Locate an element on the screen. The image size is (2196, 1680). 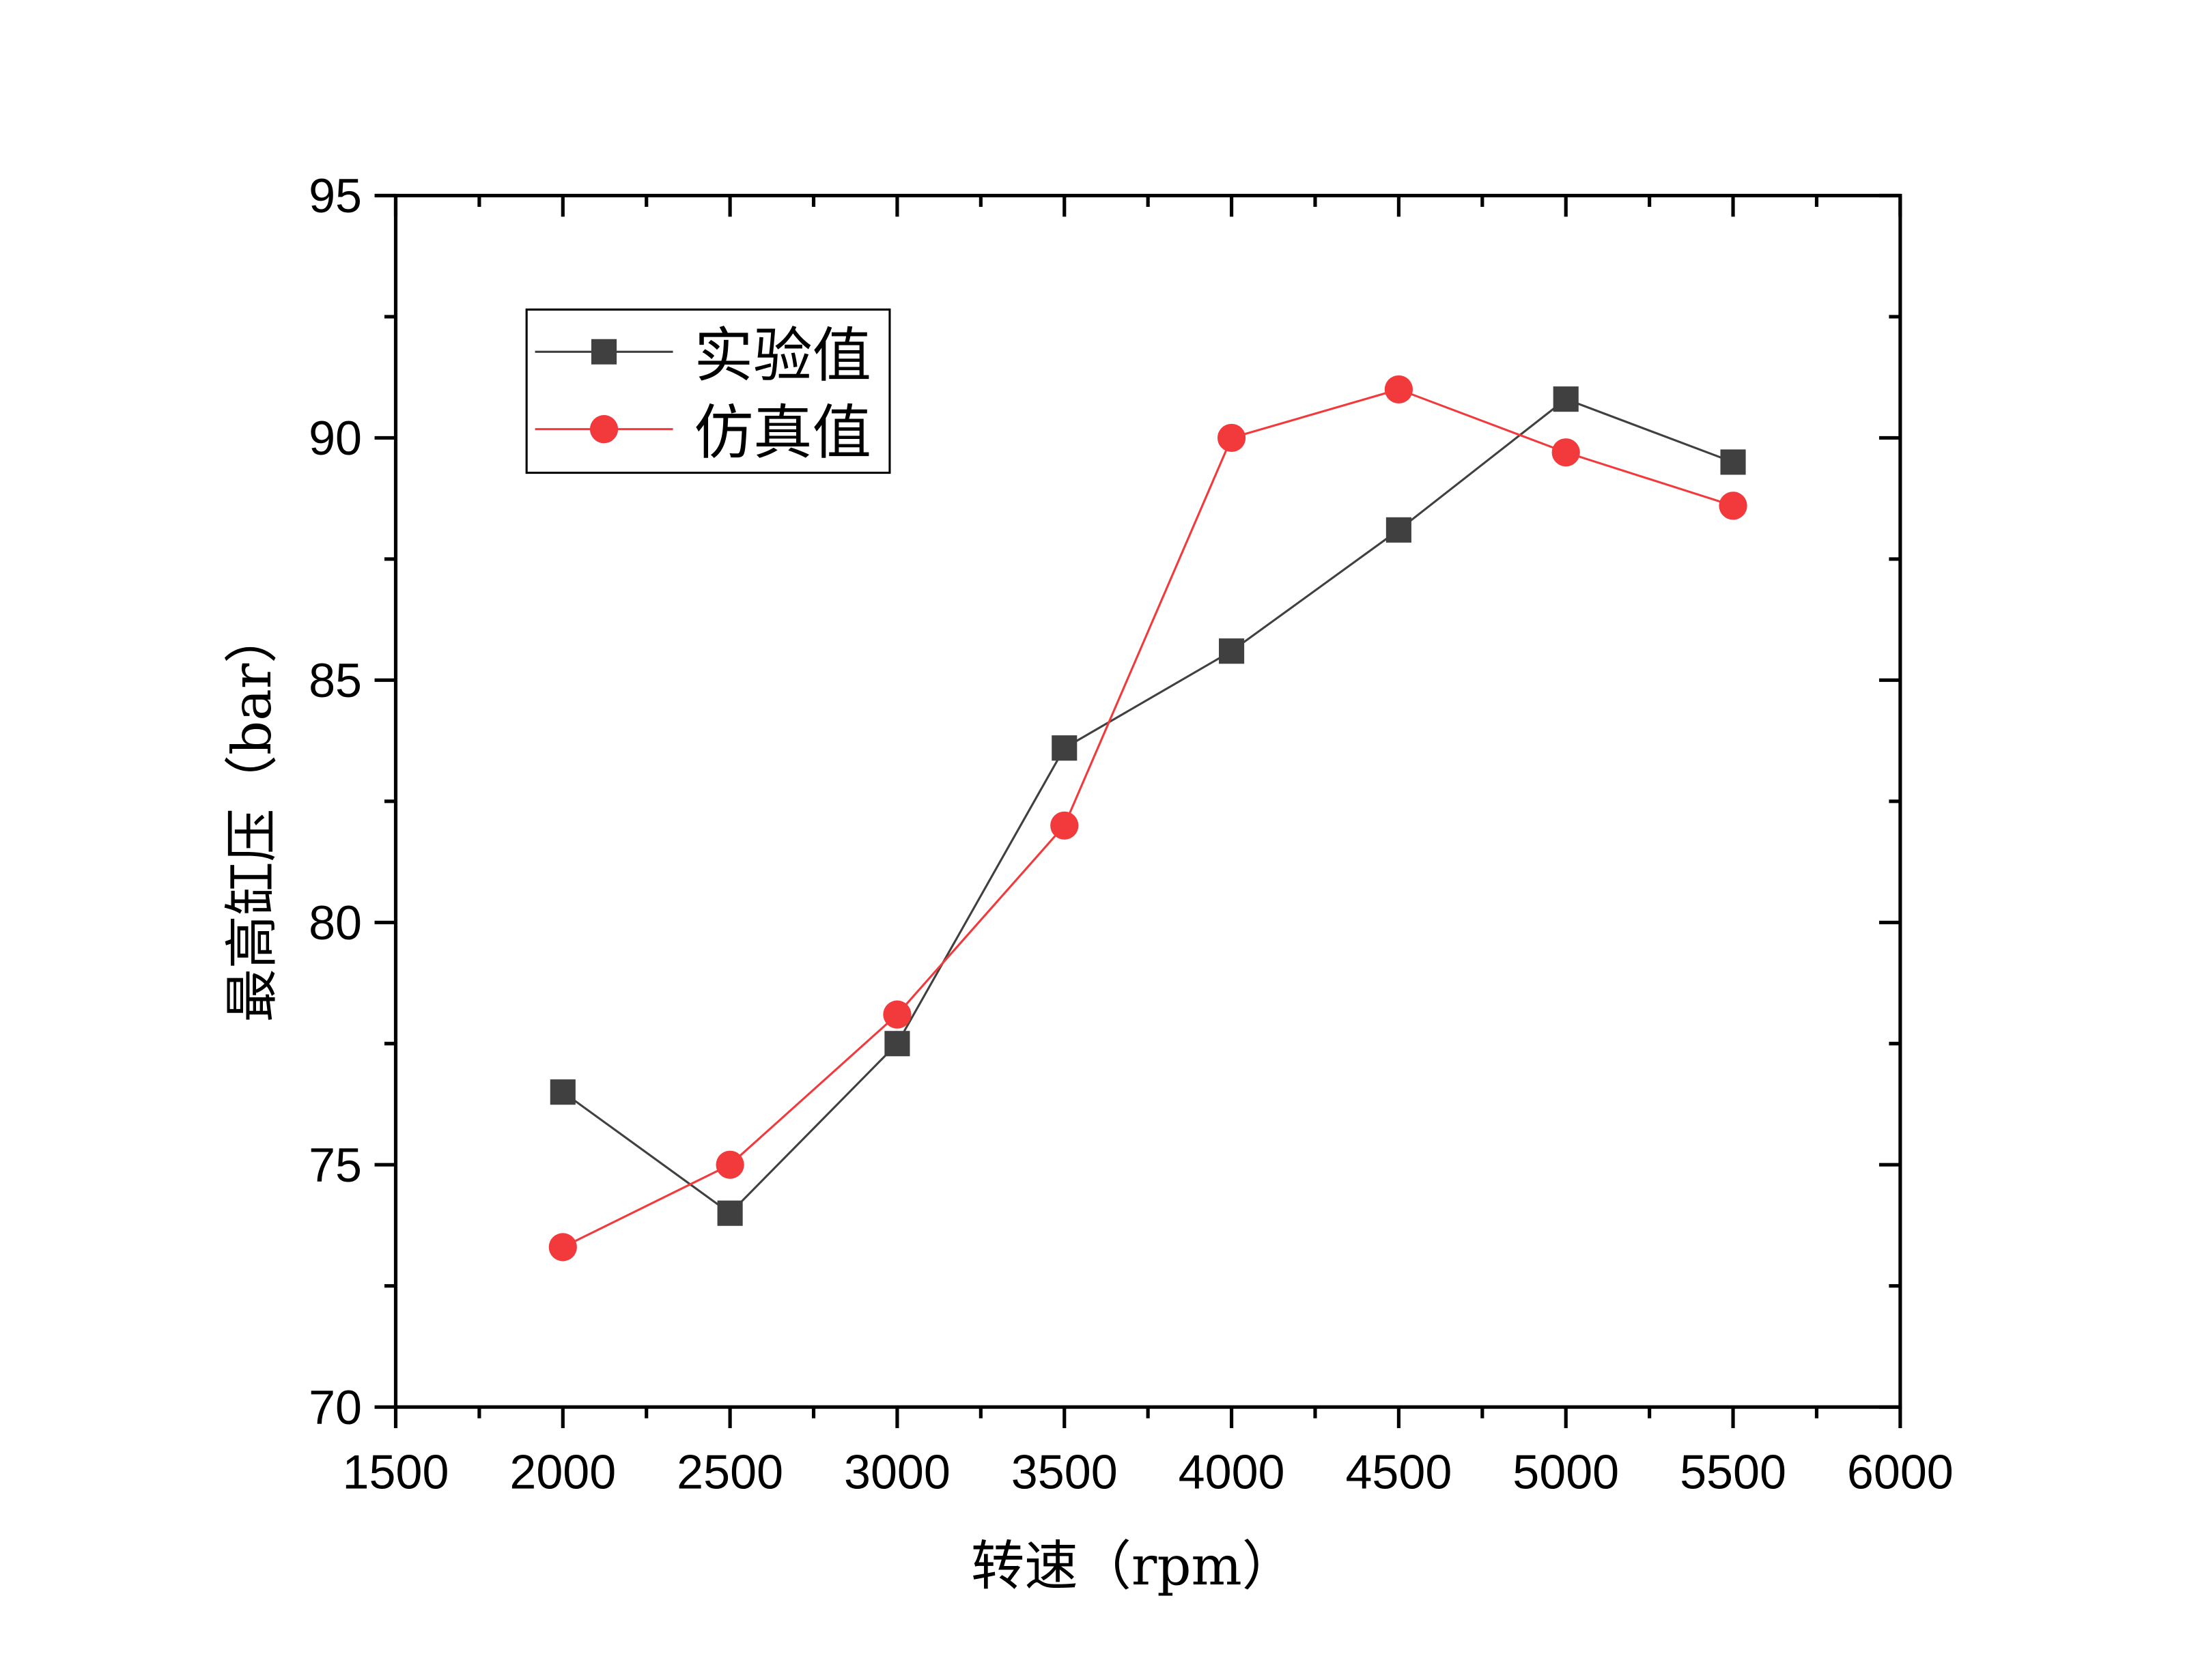
y-tick-label: 80 is located at coordinates (336, 923).